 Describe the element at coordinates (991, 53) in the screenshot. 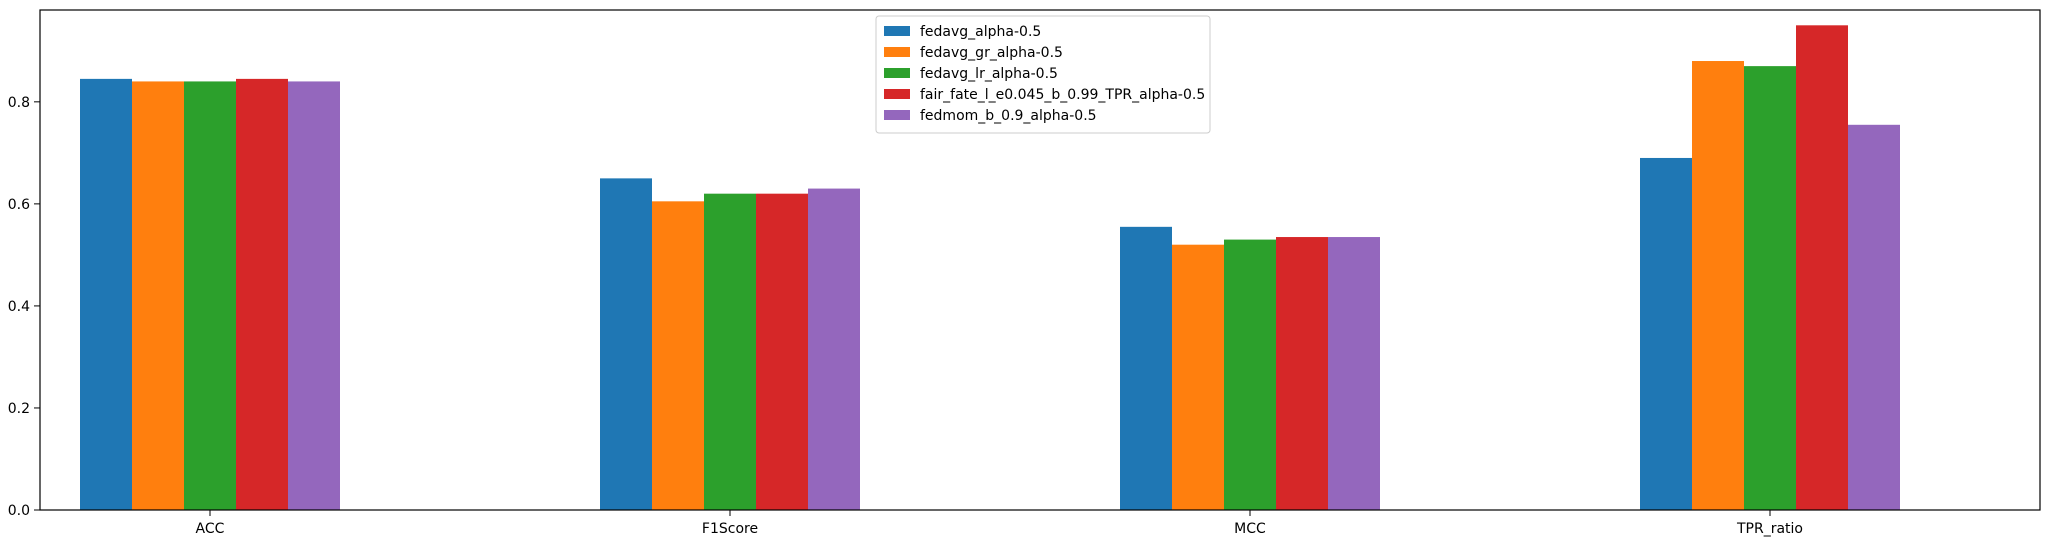

I see `legend-label: fedavg_gr_alpha-0.5` at that location.